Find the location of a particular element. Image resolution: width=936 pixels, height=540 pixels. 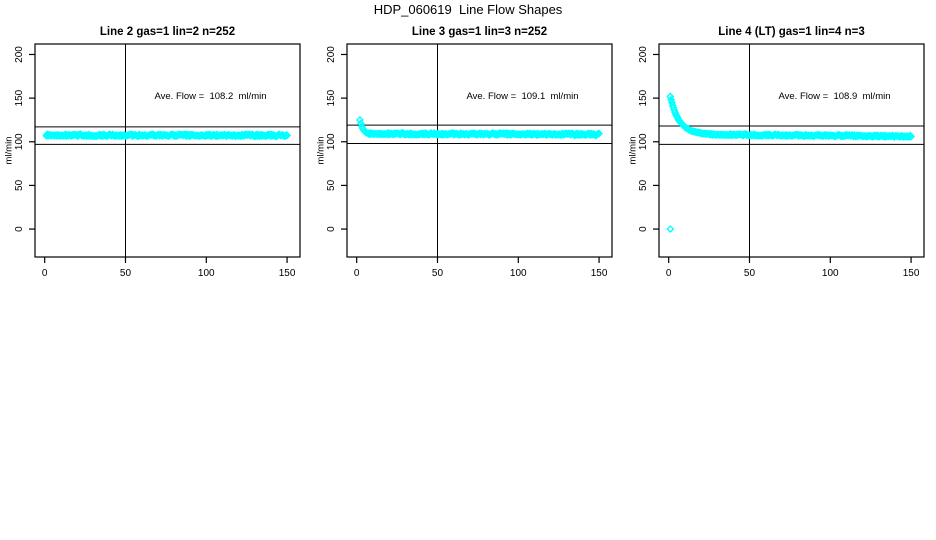

plot-canvas-line4: 0 50 100 150 0 50 100 150 200 is located at coordinates (781, 161).